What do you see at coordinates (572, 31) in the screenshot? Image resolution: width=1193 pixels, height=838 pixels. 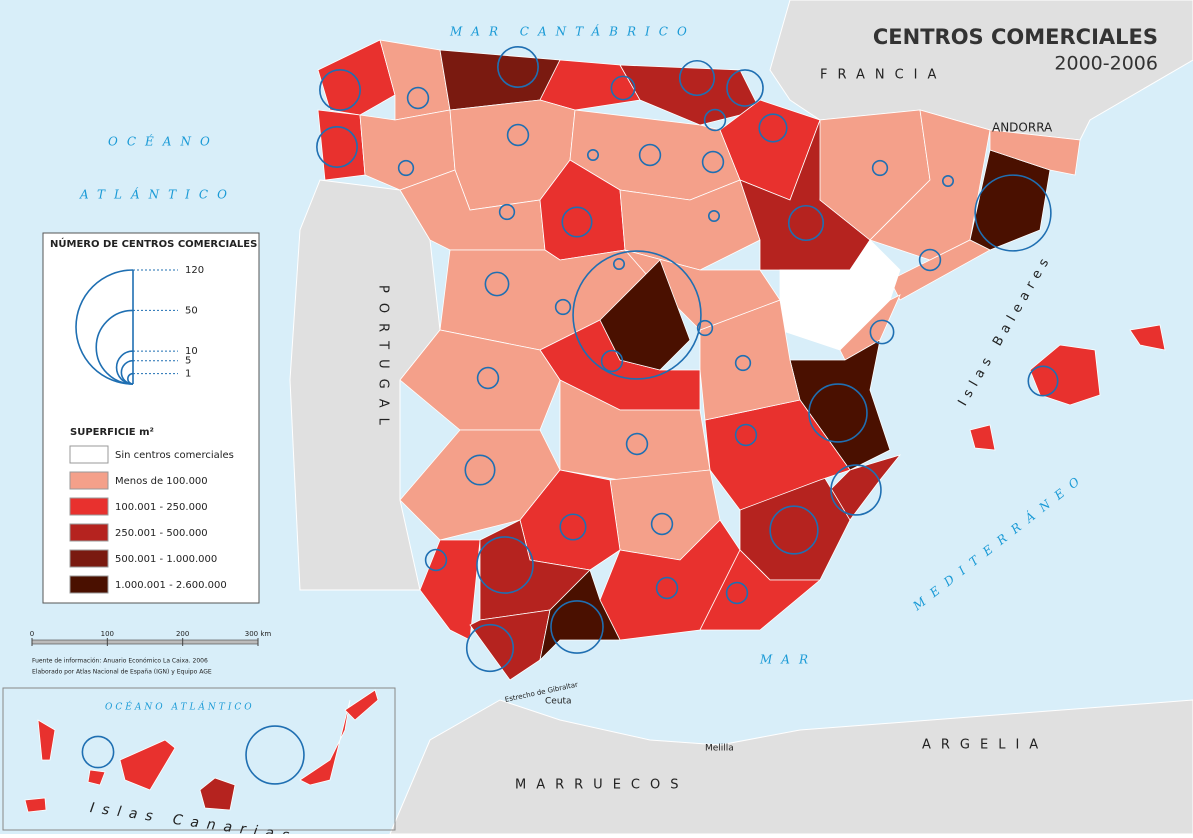 I see `sea-label: MAR CANTÁBRICO` at bounding box center [572, 31].